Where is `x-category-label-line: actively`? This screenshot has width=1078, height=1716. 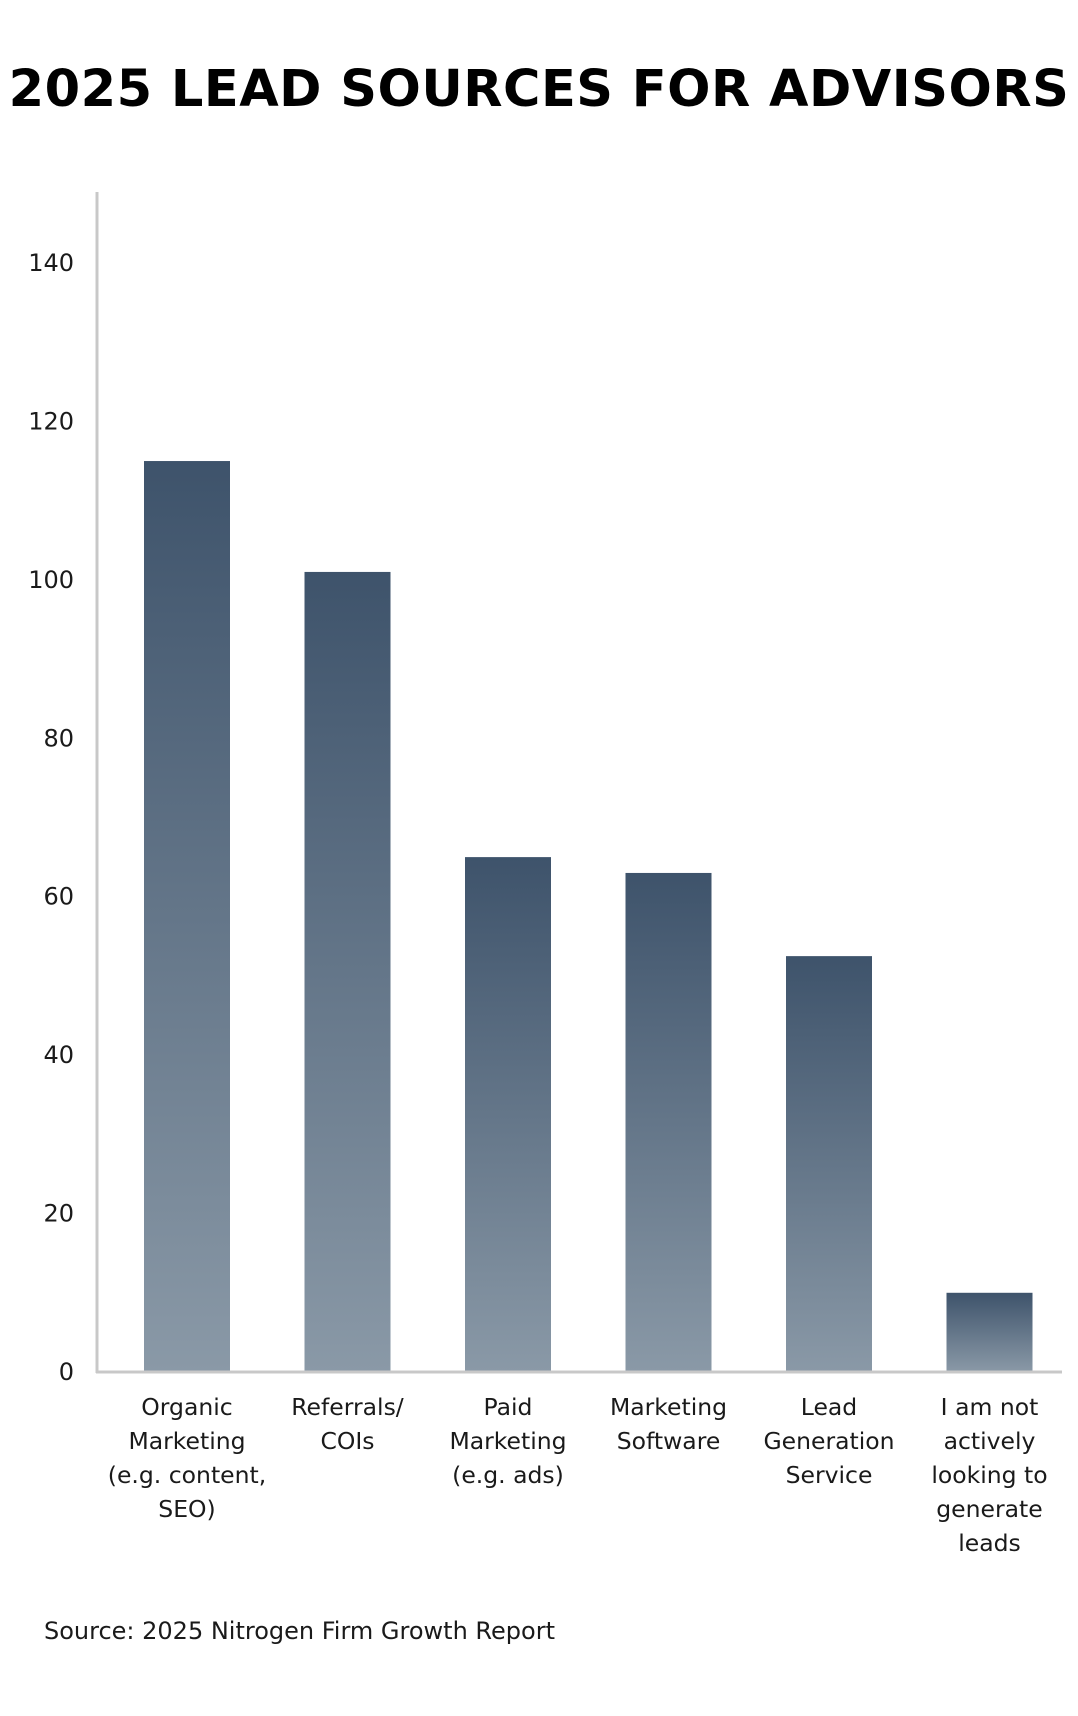
x-category-label-line: actively is located at coordinates (990, 1441).